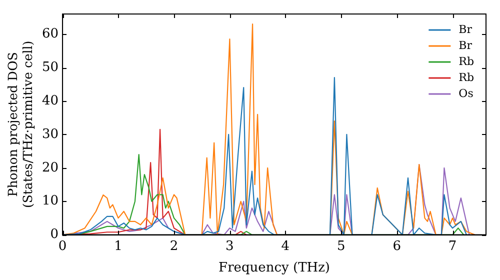 The height and width of the screenshot is (280, 500). I want to click on x-tick-label: 2, so click(174, 246).